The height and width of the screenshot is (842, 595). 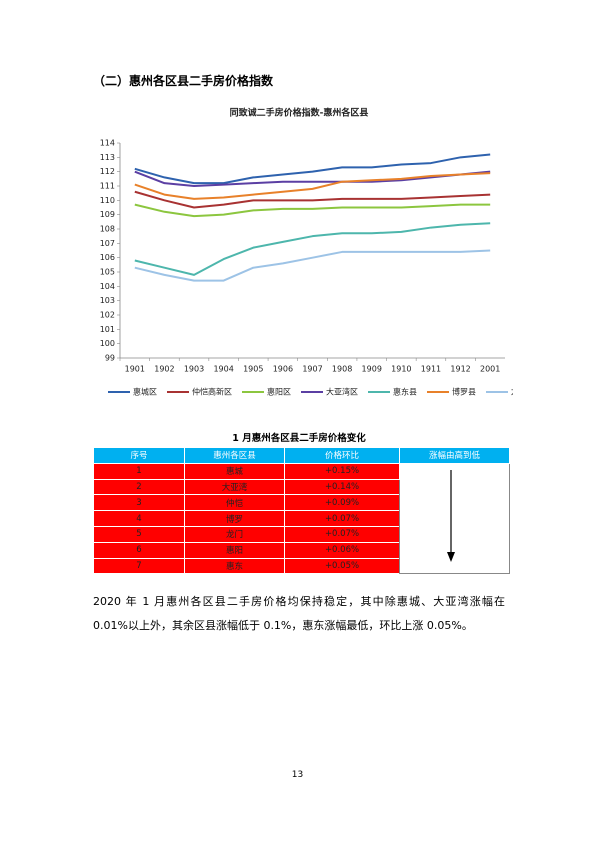 What do you see at coordinates (107, 171) in the screenshot?
I see `y-tick-label: 112` at bounding box center [107, 171].